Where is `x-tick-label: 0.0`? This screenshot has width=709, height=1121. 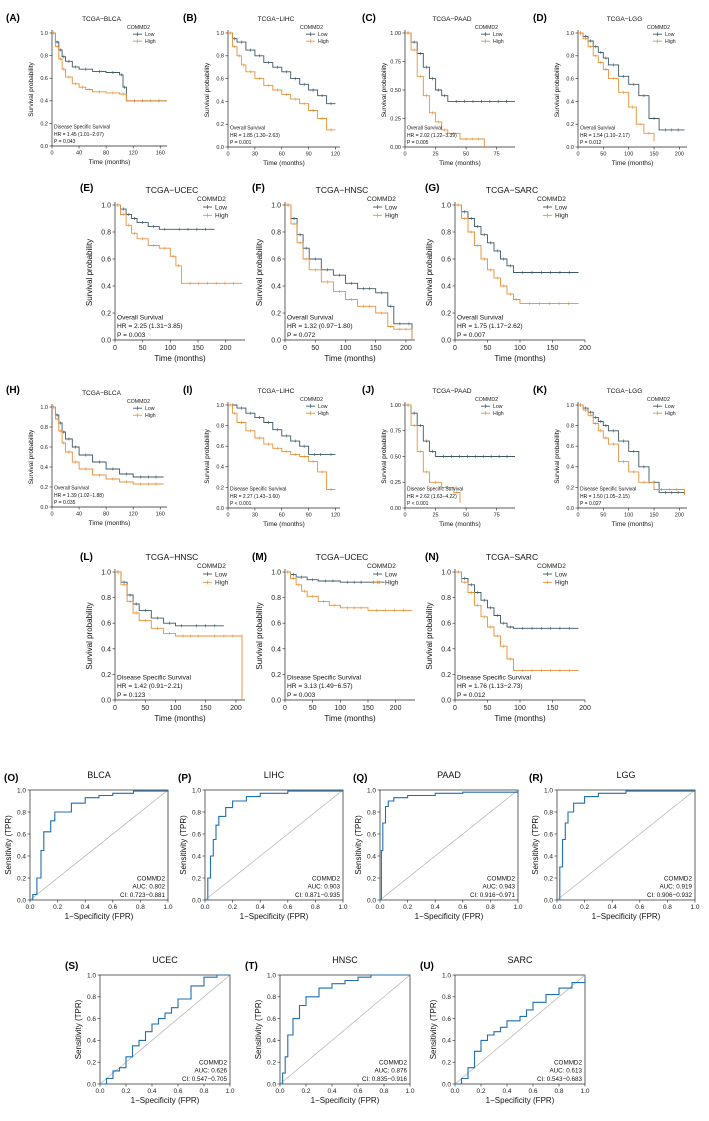
x-tick-label: 0.0 is located at coordinates (556, 907).